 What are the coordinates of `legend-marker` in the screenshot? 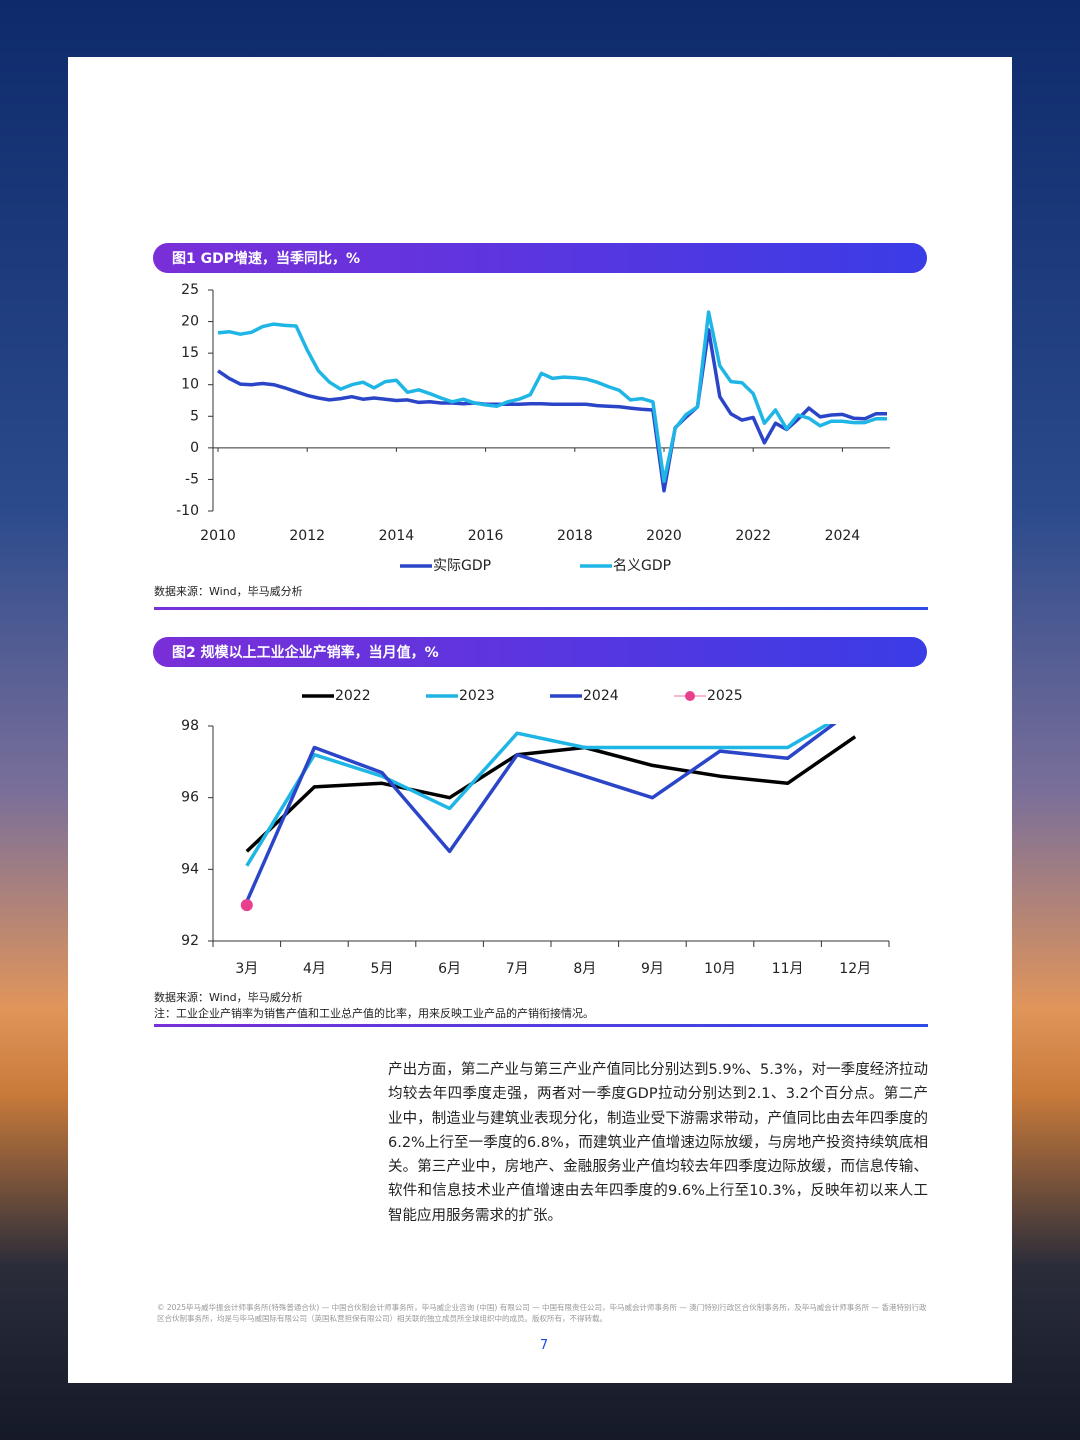 It's located at (690, 696).